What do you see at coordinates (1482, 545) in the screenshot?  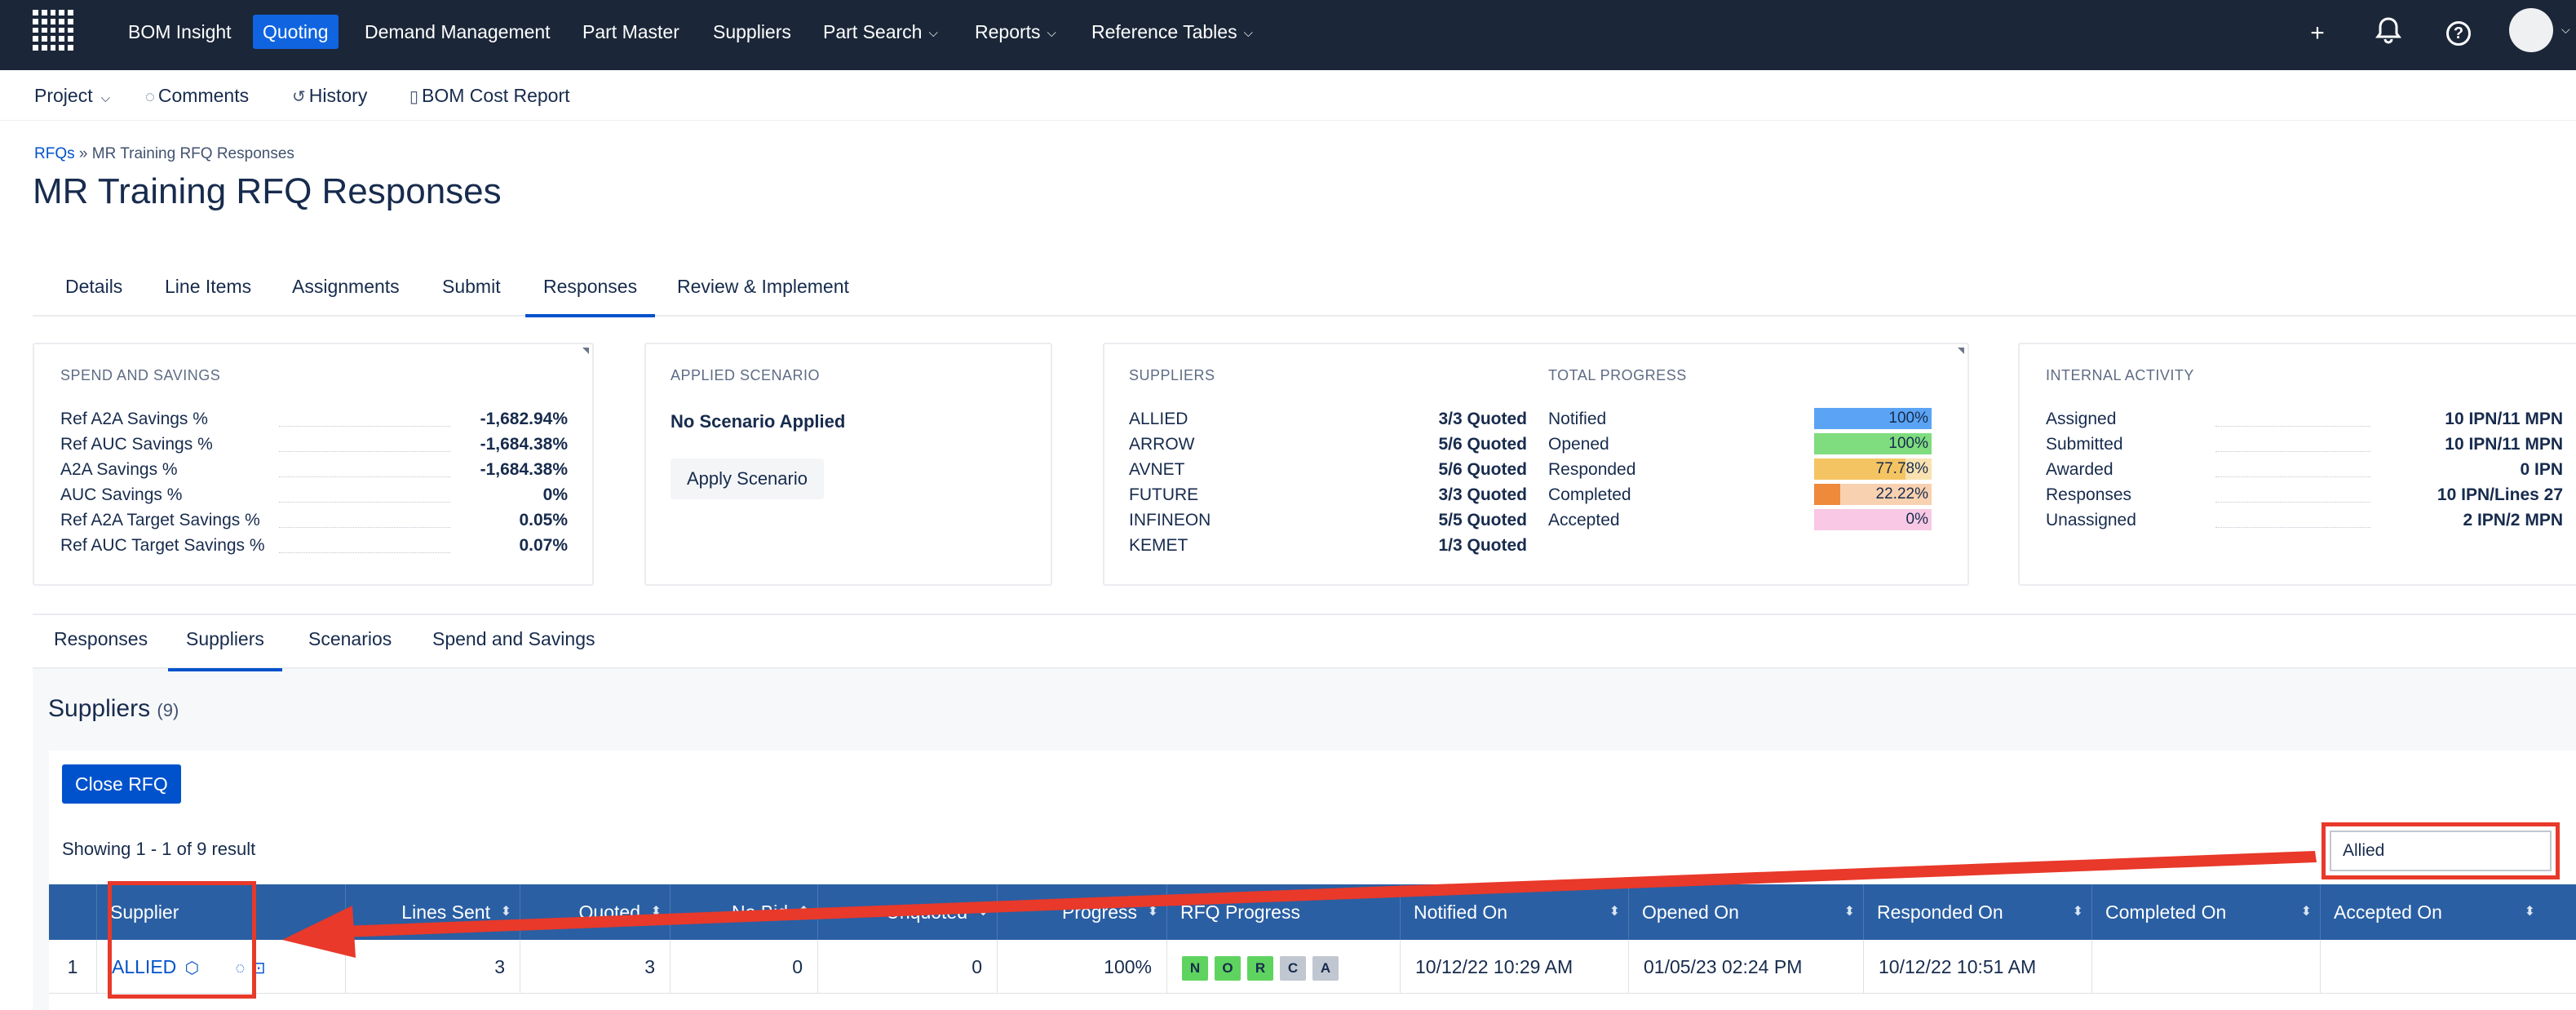 I see `stat-value: 1/3 Quoted` at bounding box center [1482, 545].